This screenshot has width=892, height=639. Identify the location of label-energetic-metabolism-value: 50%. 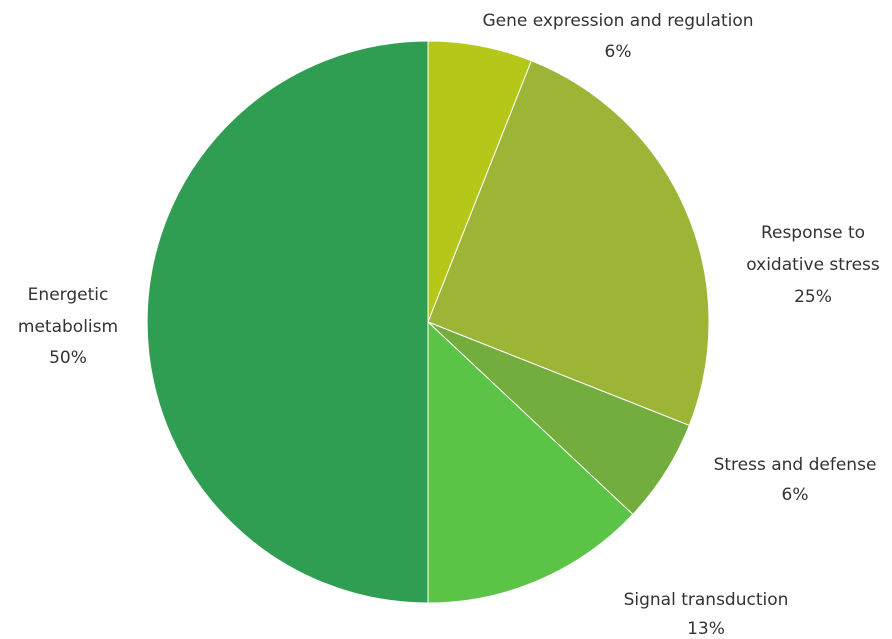
(68, 358).